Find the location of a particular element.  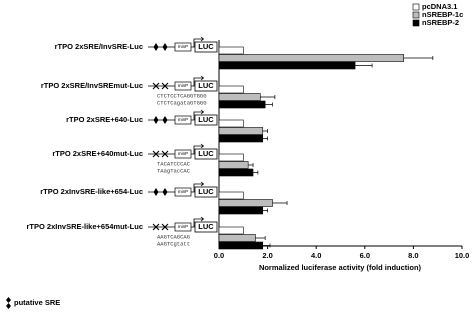

x-tick-label: 10.0 is located at coordinates (462, 255).